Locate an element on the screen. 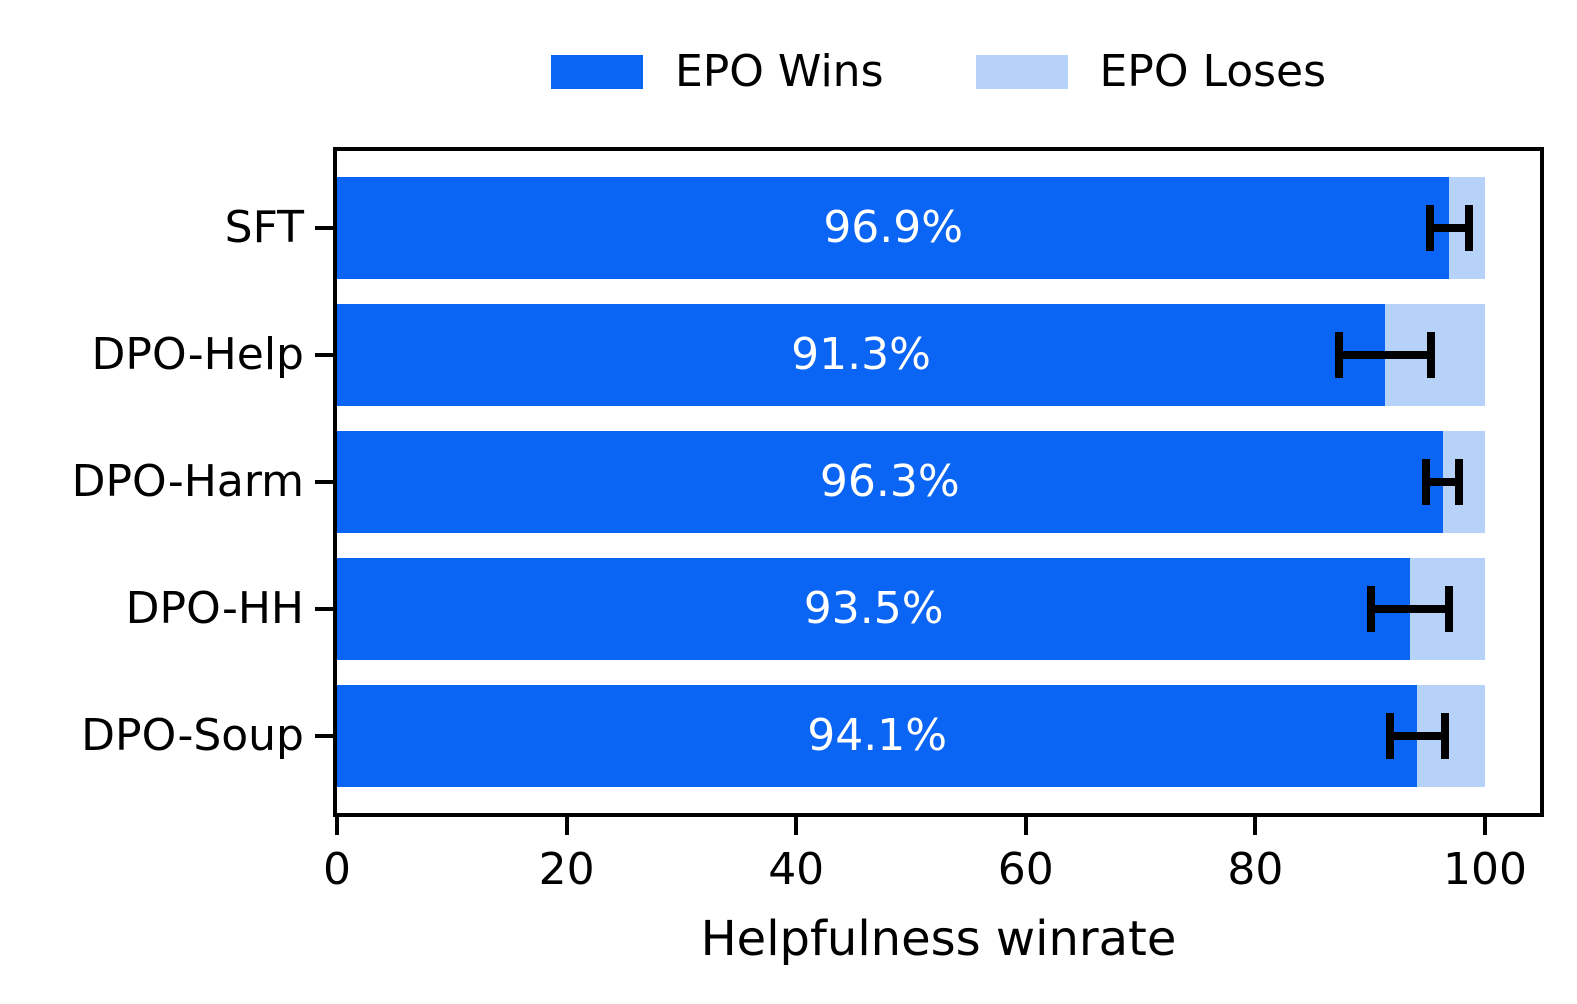  bar-value-label: 96.9% is located at coordinates (893, 227).